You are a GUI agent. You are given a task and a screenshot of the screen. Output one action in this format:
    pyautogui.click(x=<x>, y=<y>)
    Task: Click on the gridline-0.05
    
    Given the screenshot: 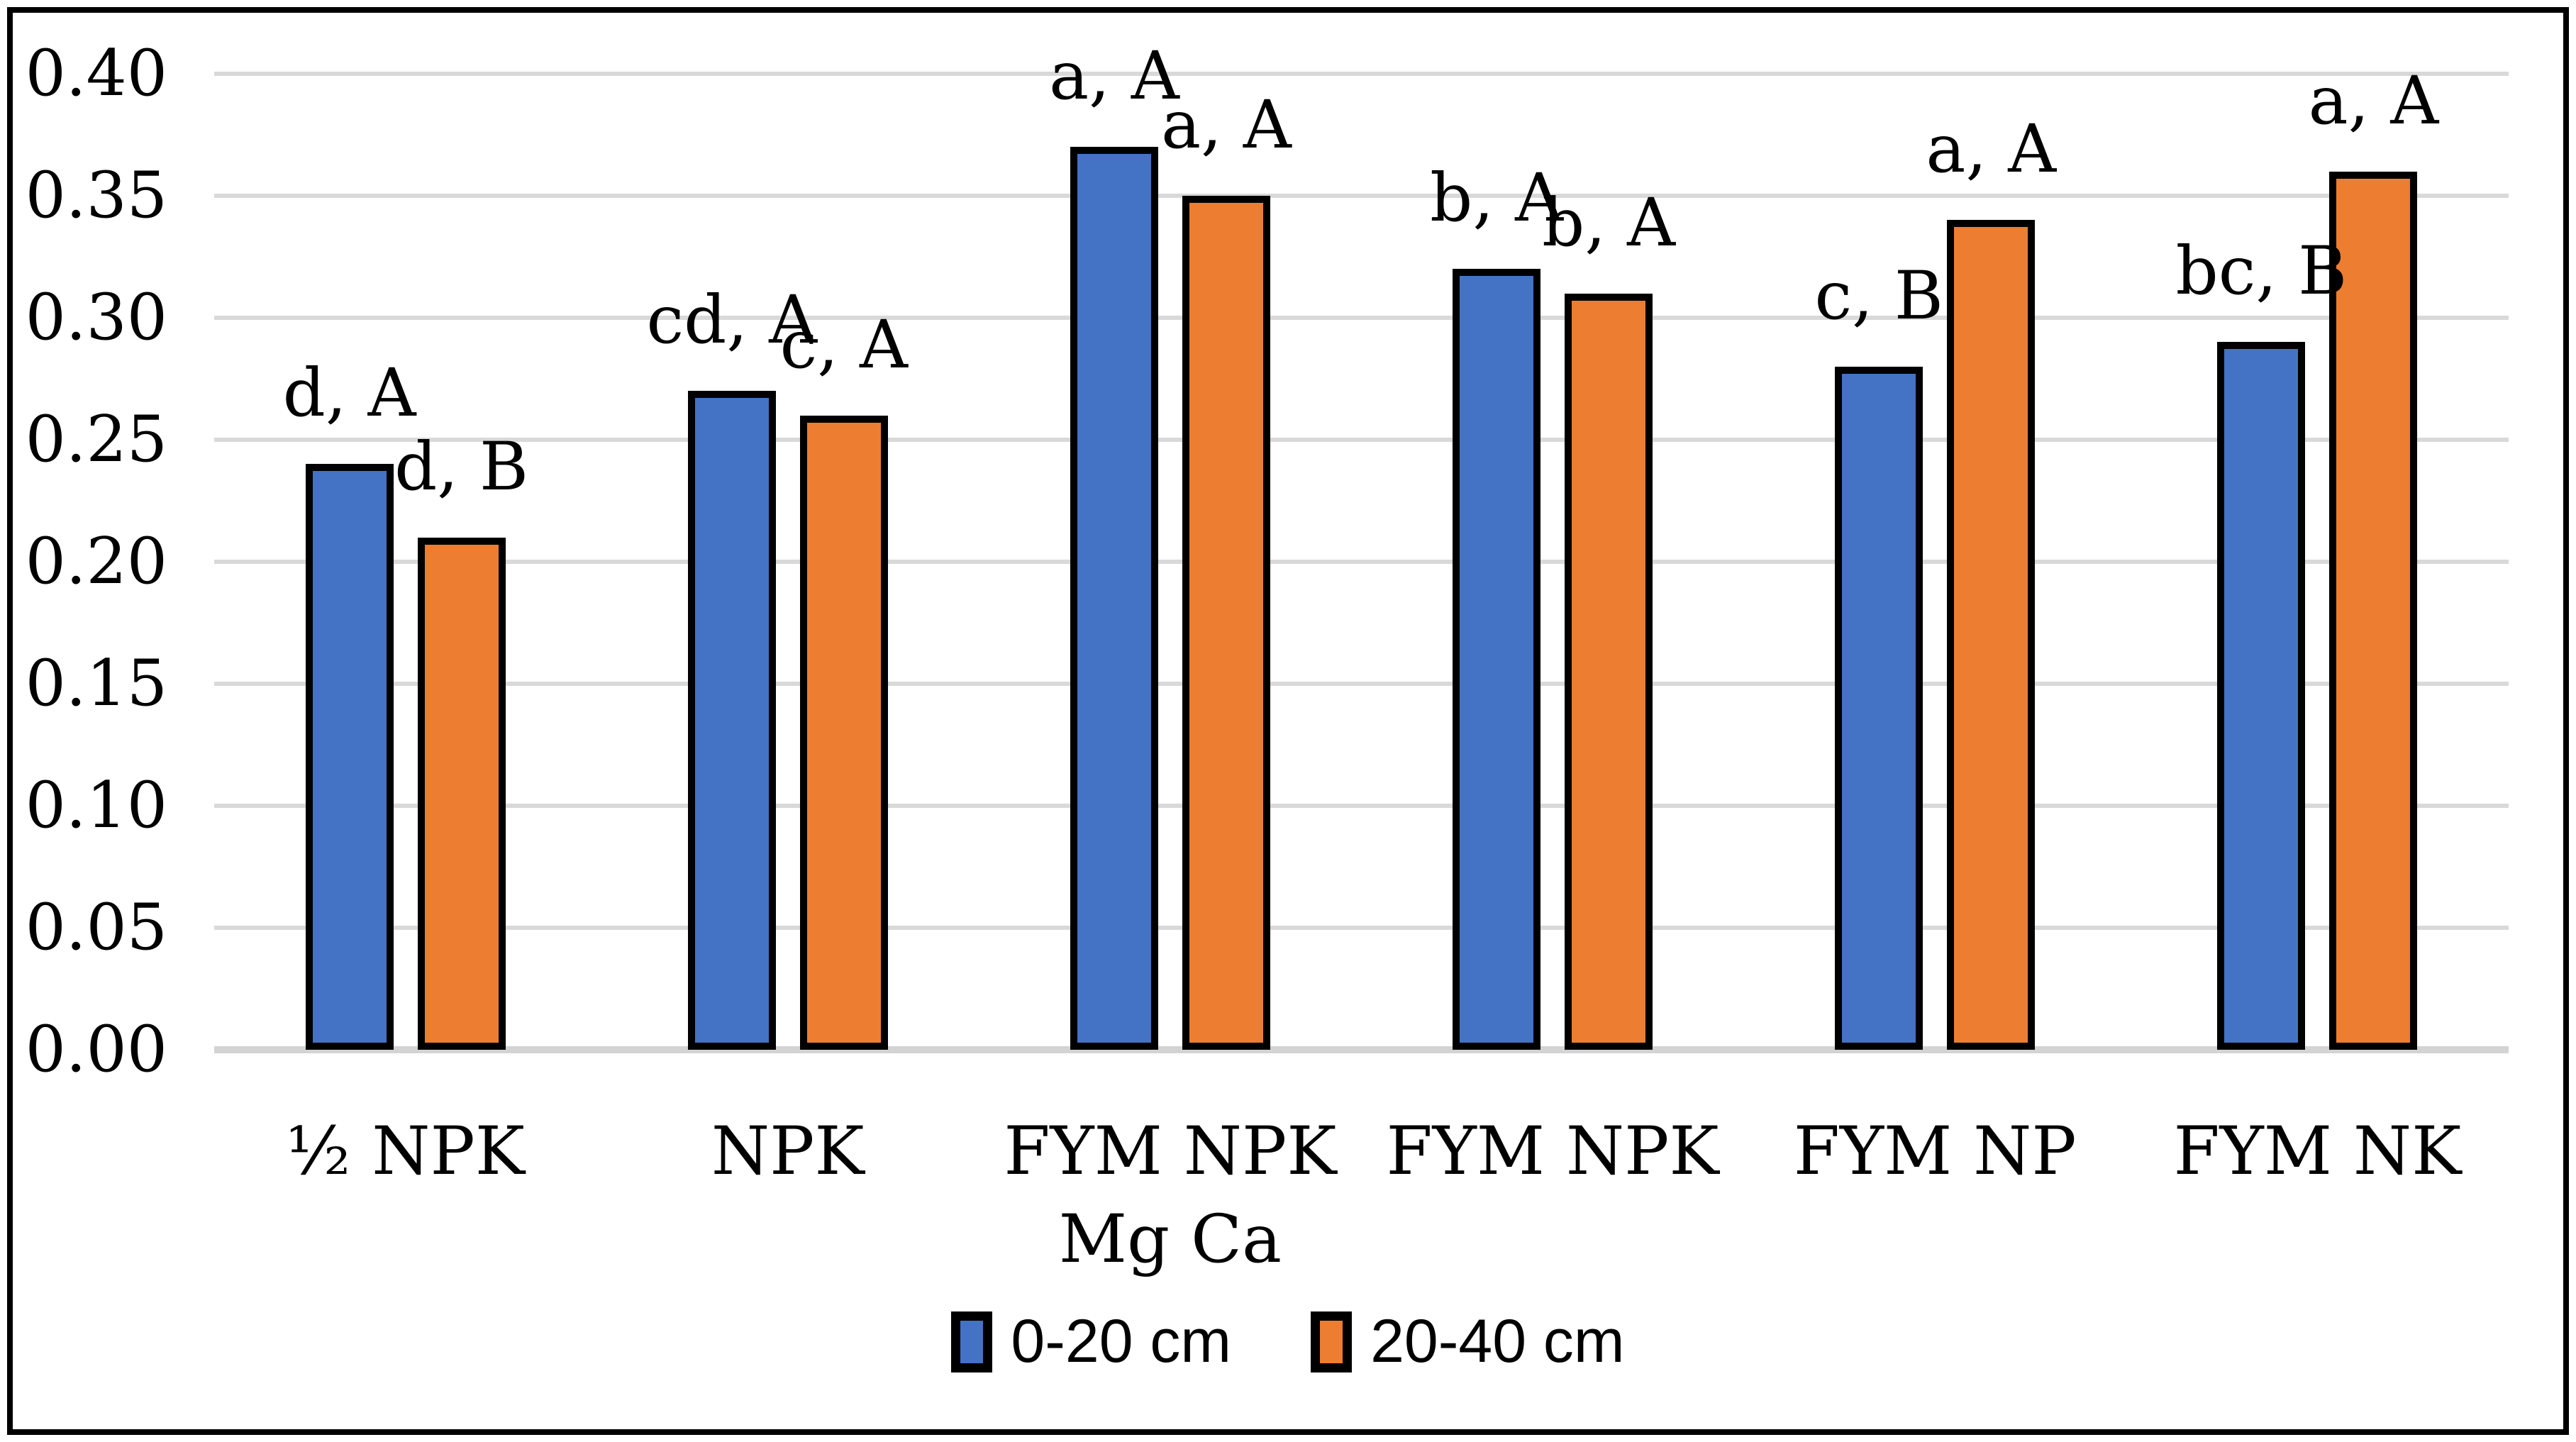 What is the action you would take?
    pyautogui.click(x=1361, y=928)
    